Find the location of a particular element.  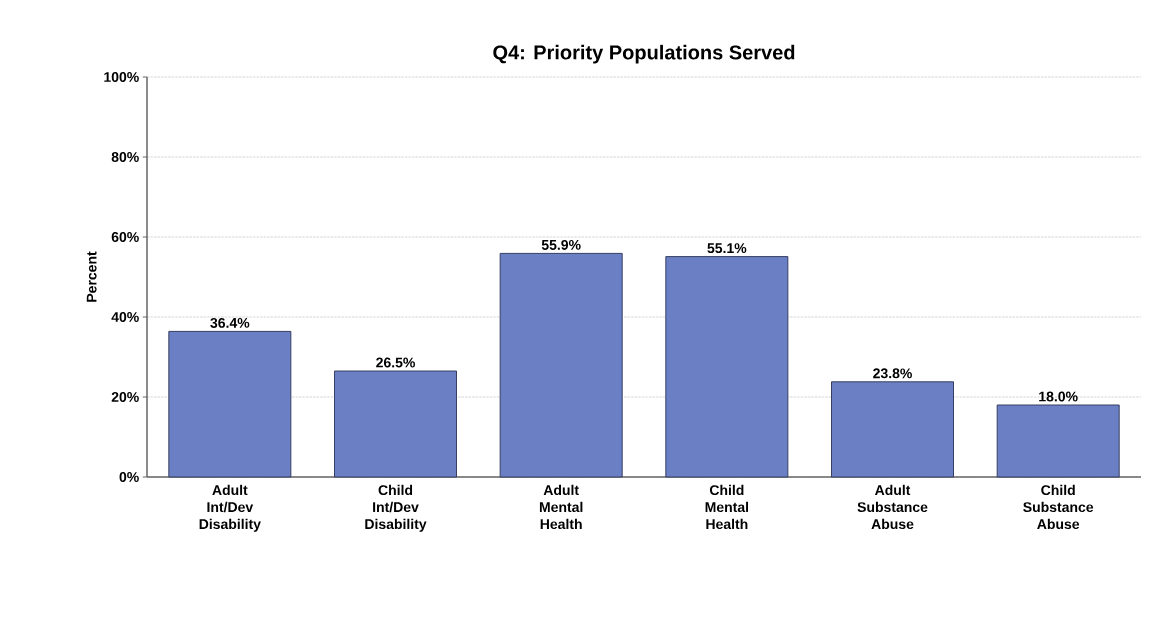

x-tick-label: Adult Substance Abuse is located at coordinates (892, 507).